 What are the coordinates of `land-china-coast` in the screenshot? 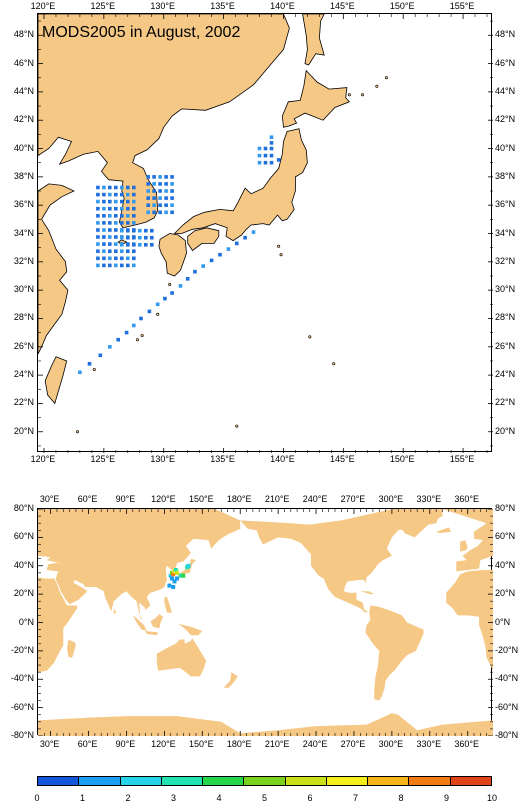 It's located at (56, 269).